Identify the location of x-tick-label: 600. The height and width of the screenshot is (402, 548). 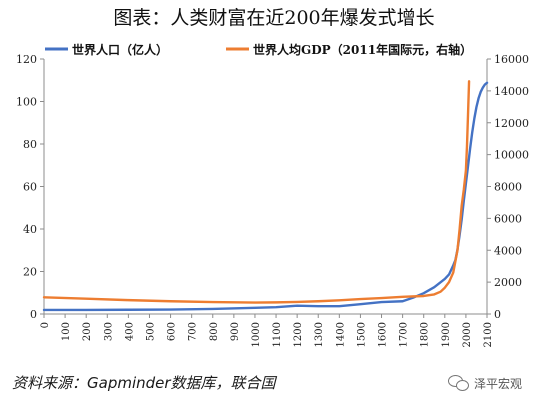
(172, 331).